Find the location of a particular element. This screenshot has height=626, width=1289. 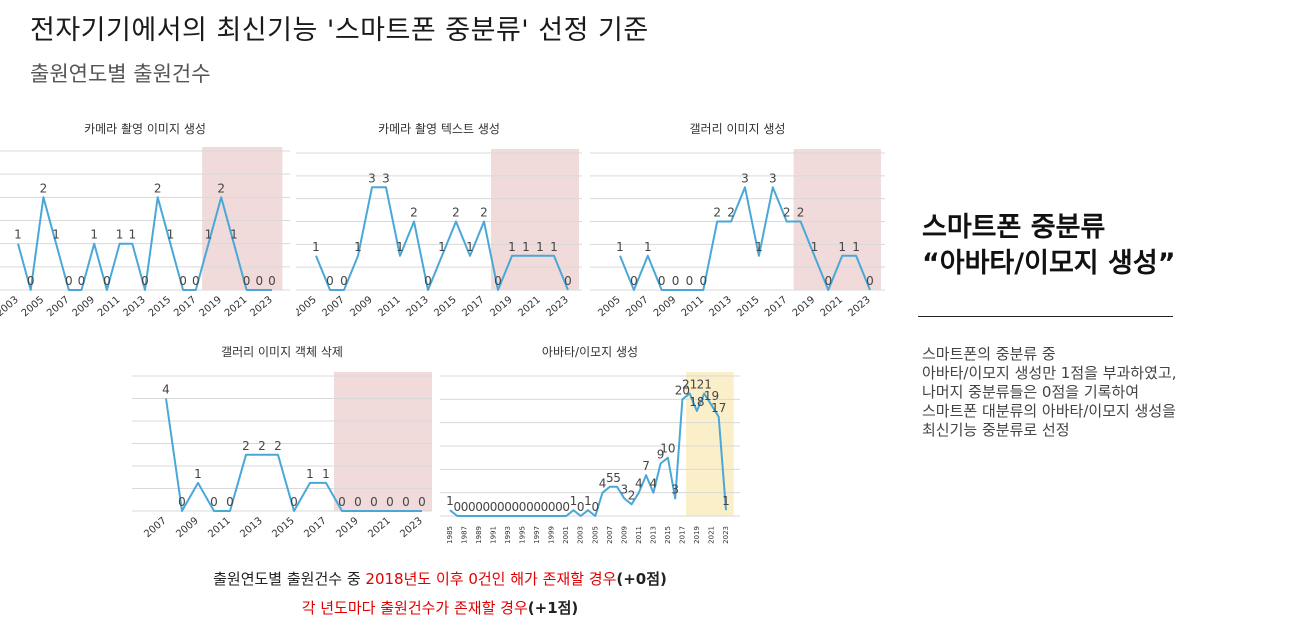

footnote-score-zero: (+0점) is located at coordinates (641, 579).